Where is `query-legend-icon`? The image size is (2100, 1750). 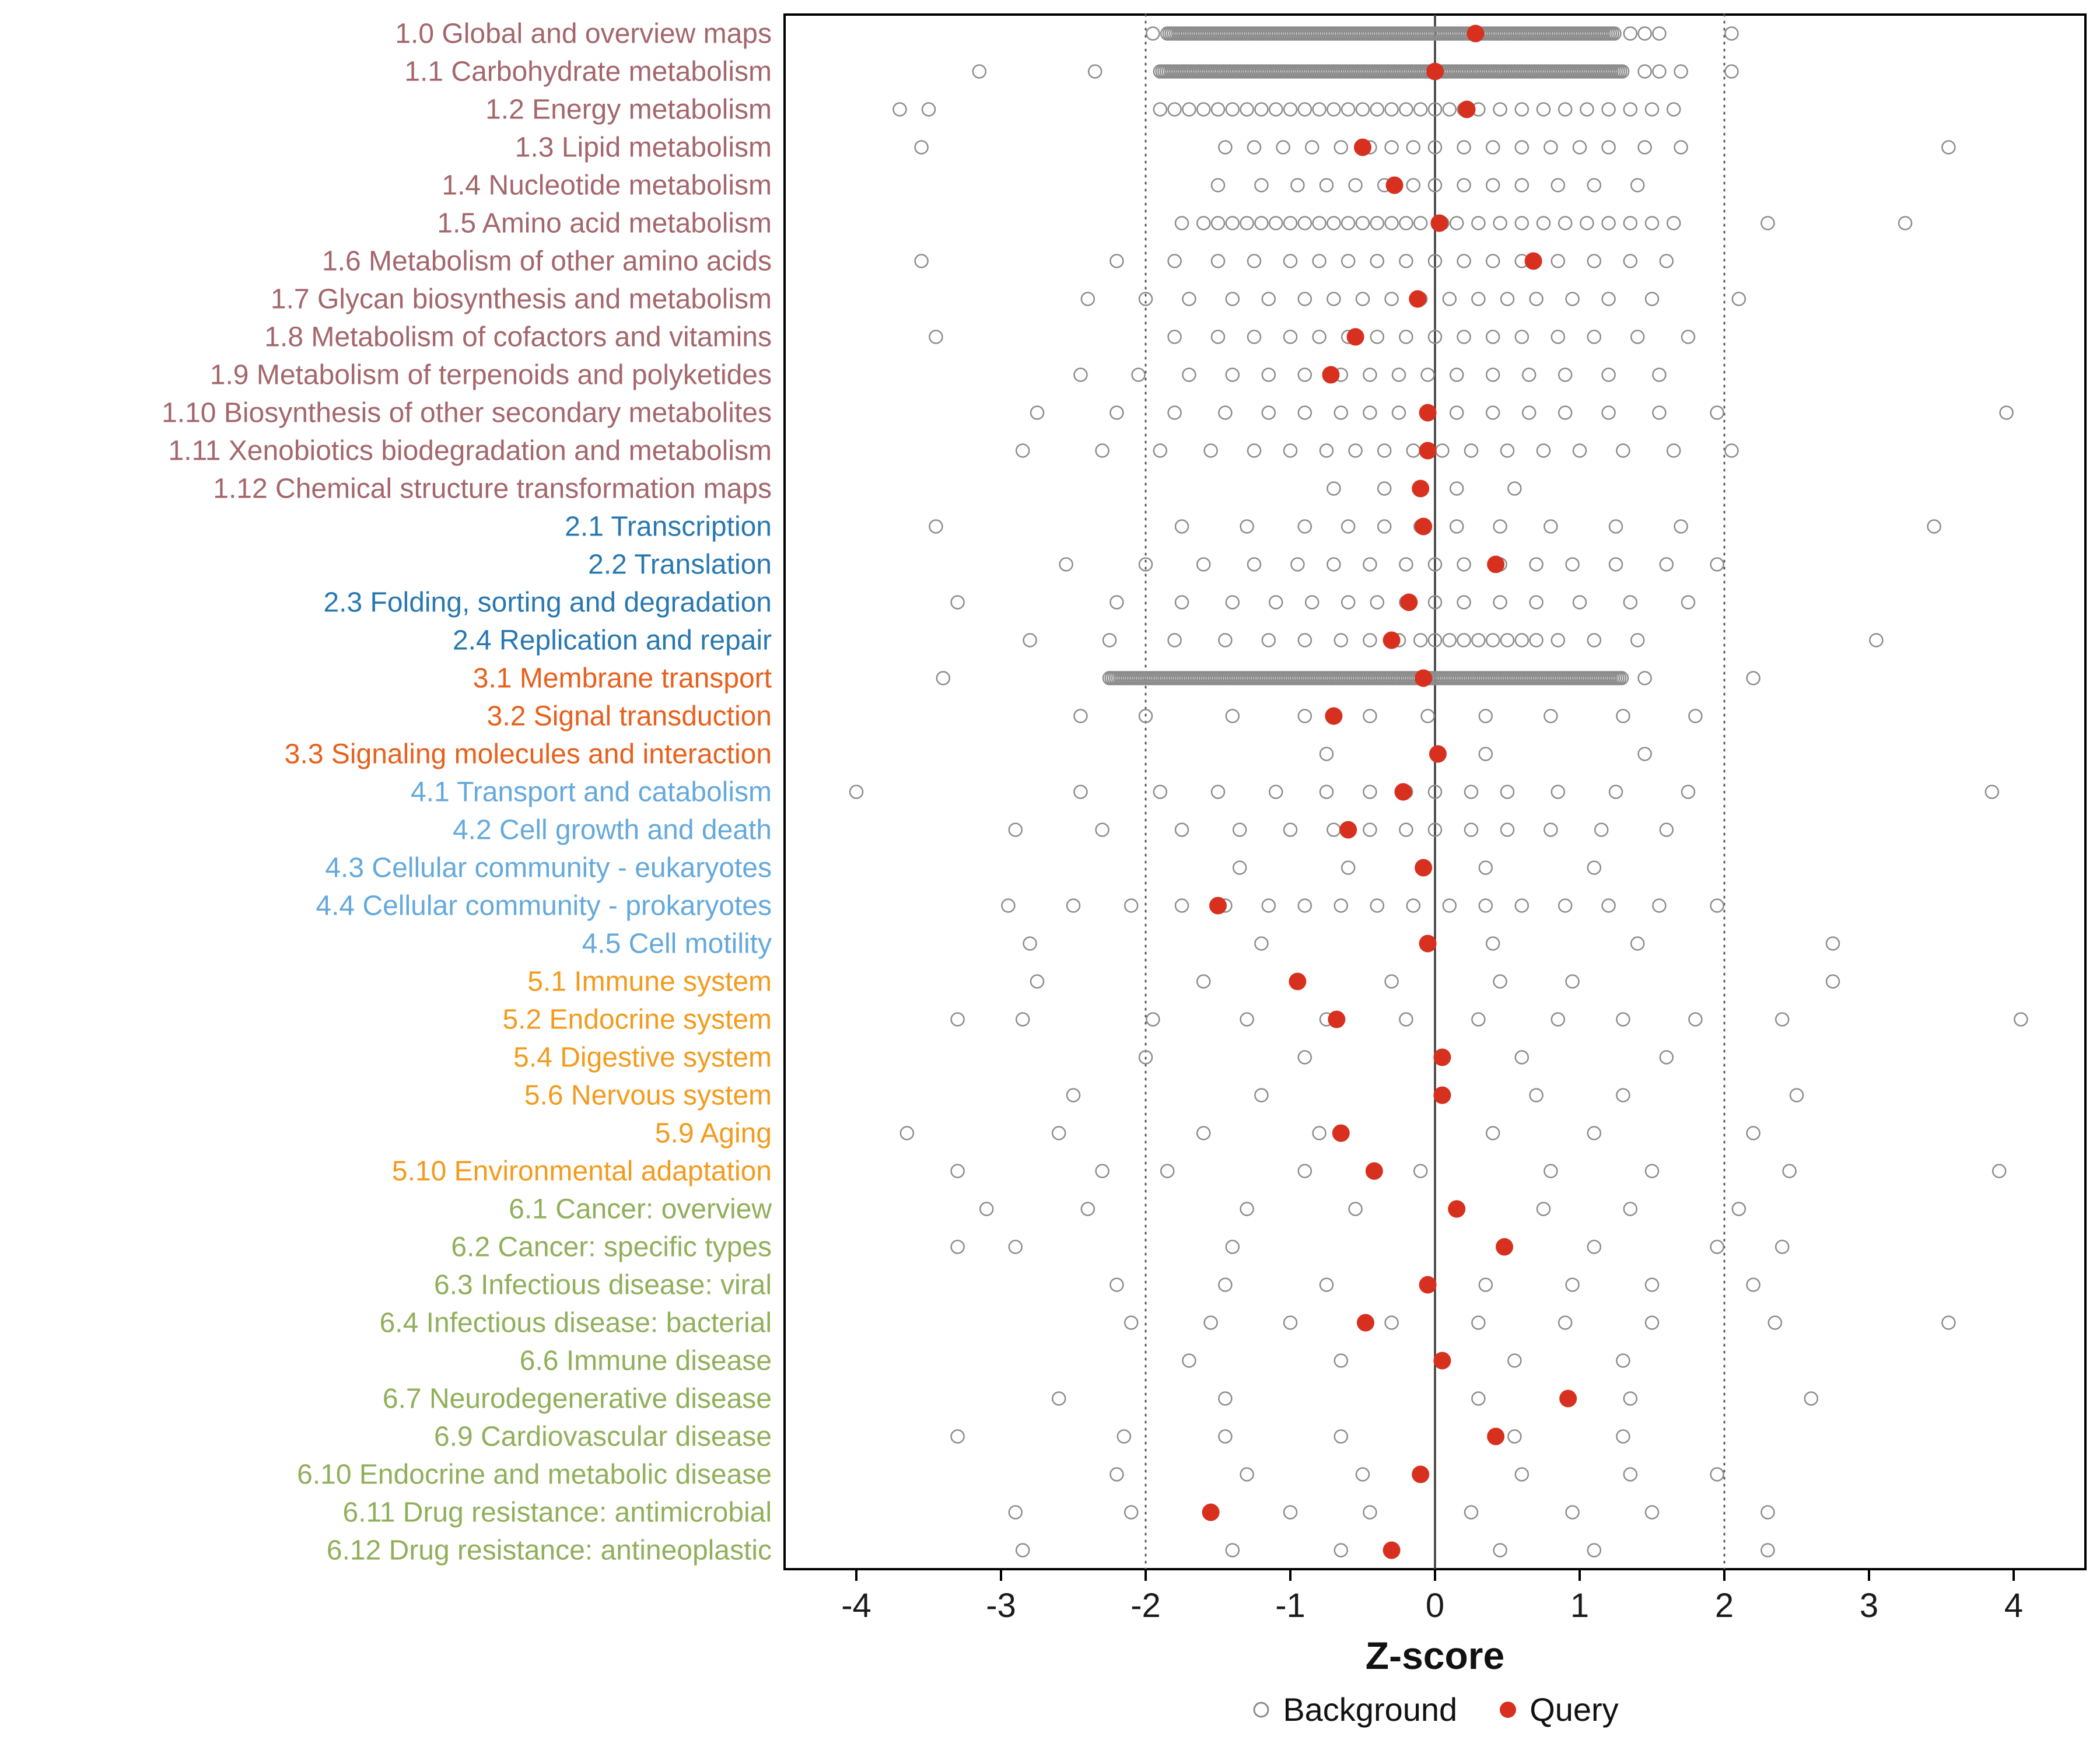 query-legend-icon is located at coordinates (1508, 1709).